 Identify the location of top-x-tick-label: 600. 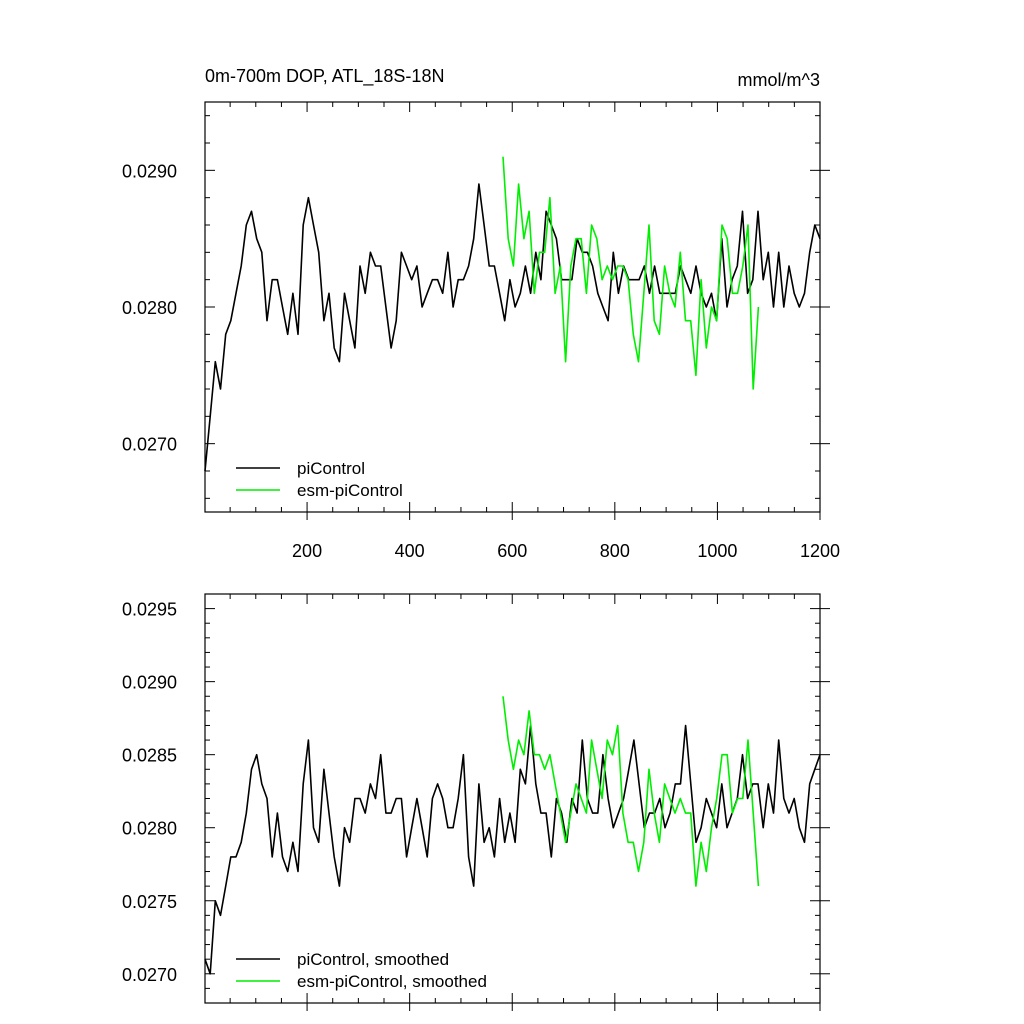
(512, 551).